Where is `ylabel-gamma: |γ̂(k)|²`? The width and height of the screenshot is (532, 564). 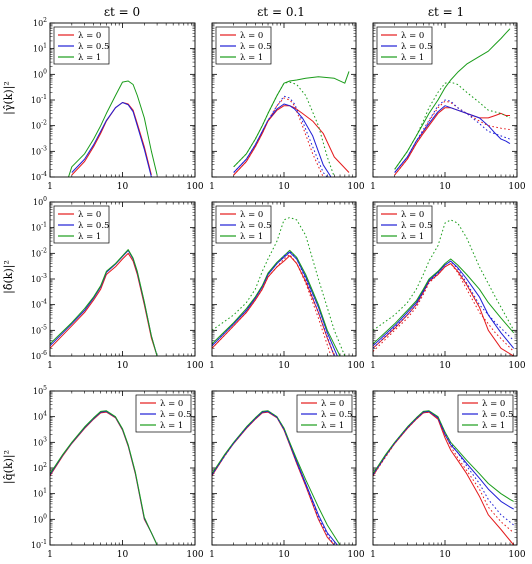
ylabel-gamma: |γ̂(k)|² is located at coordinates (9, 98).